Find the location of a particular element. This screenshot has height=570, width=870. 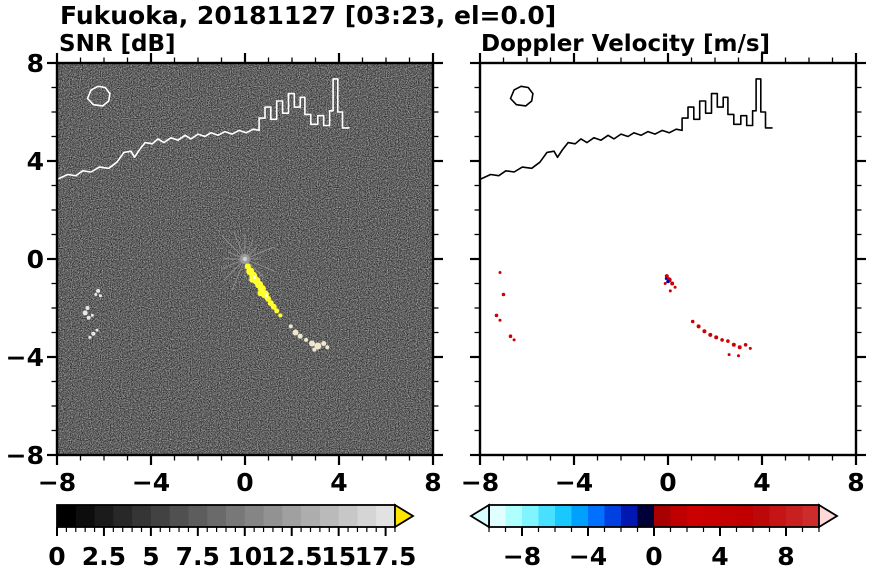

colorbar-label: 10 is located at coordinates (244, 556).